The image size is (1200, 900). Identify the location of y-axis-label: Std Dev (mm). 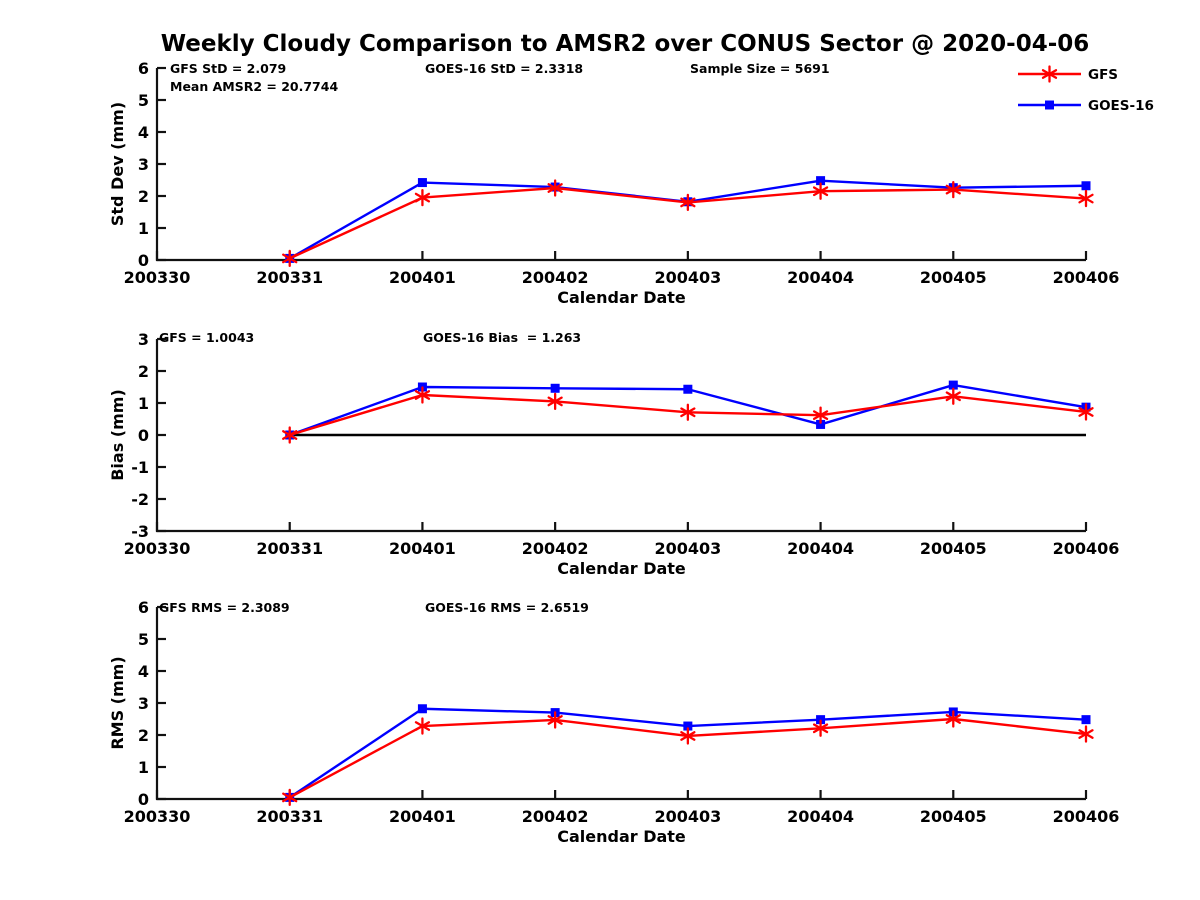
(117, 164).